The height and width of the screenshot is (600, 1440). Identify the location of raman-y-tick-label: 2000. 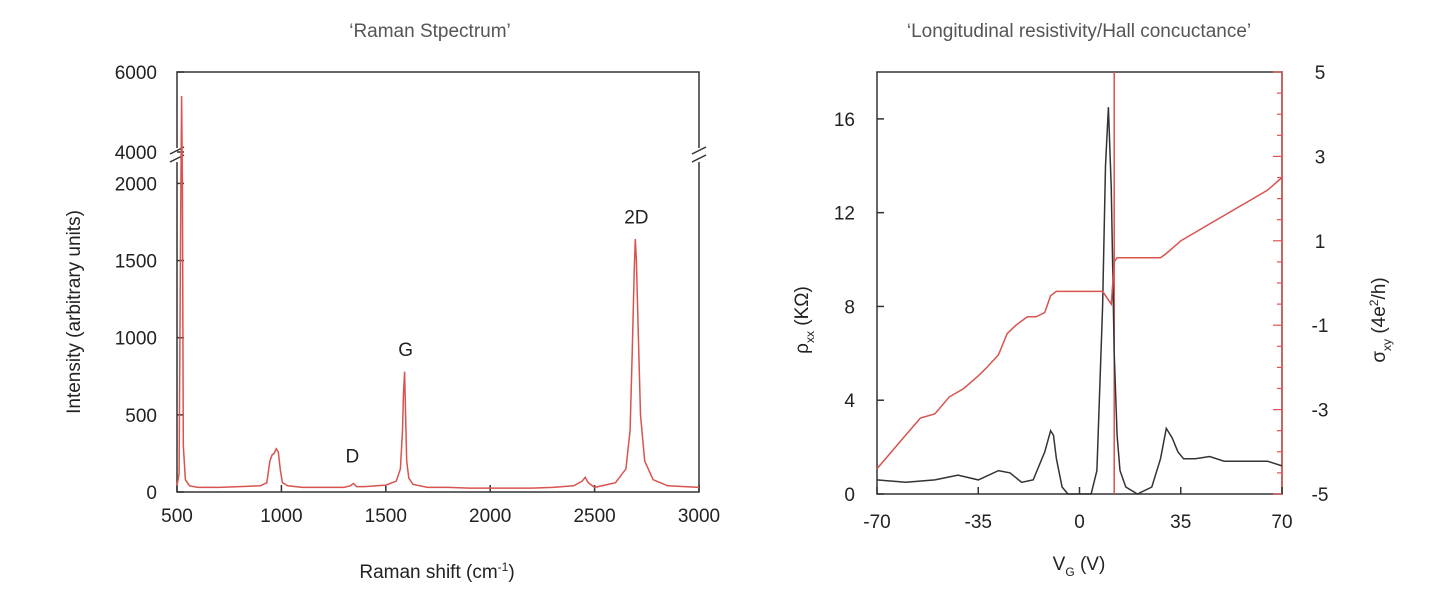
(136, 184).